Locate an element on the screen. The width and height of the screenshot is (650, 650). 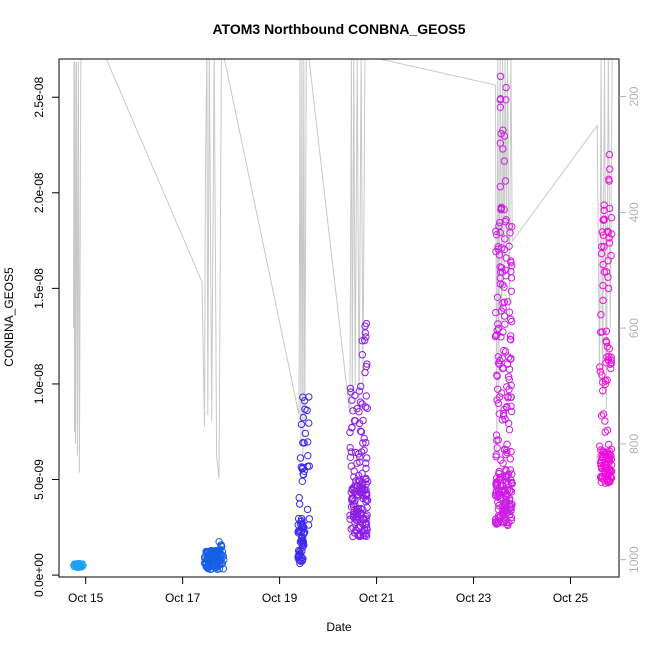
y-tick-label: 2.0e-08 is located at coordinates (39, 192).